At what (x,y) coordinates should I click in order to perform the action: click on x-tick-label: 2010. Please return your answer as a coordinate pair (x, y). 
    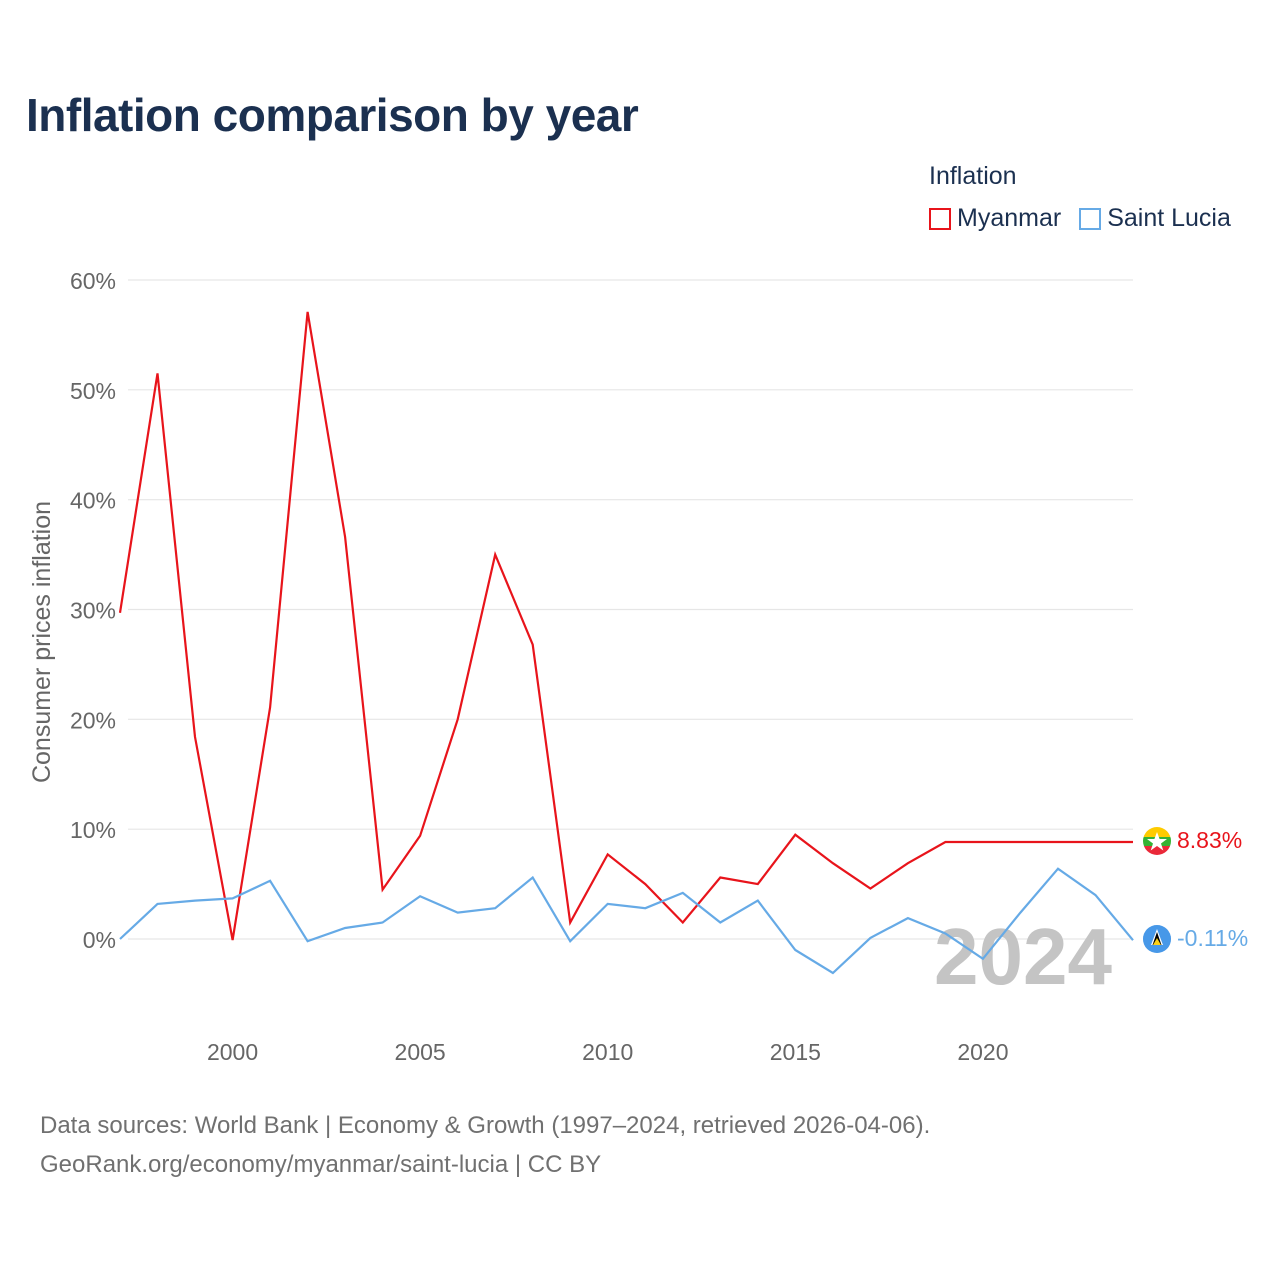
    Looking at the image, I should click on (607, 1052).